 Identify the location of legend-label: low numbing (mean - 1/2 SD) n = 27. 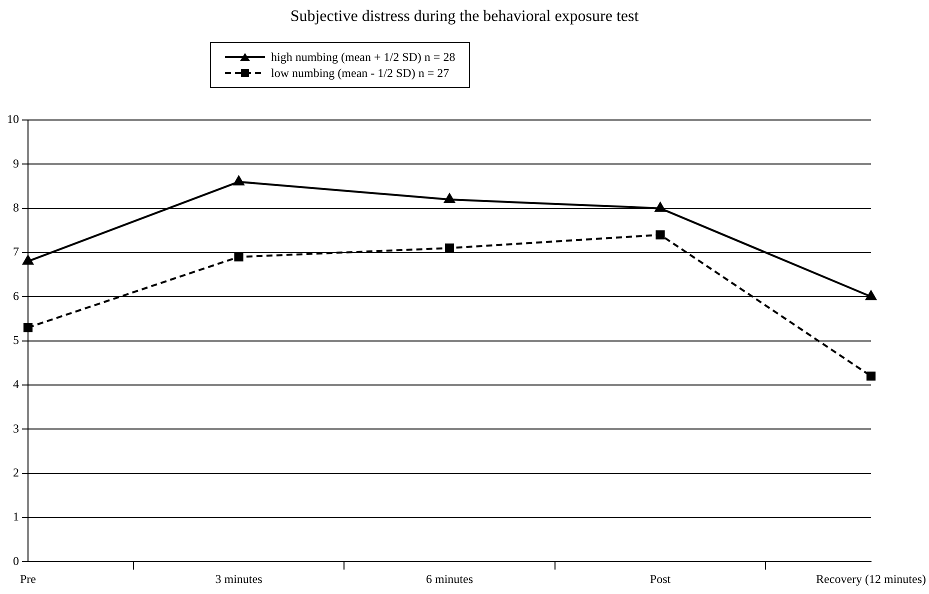
(360, 73).